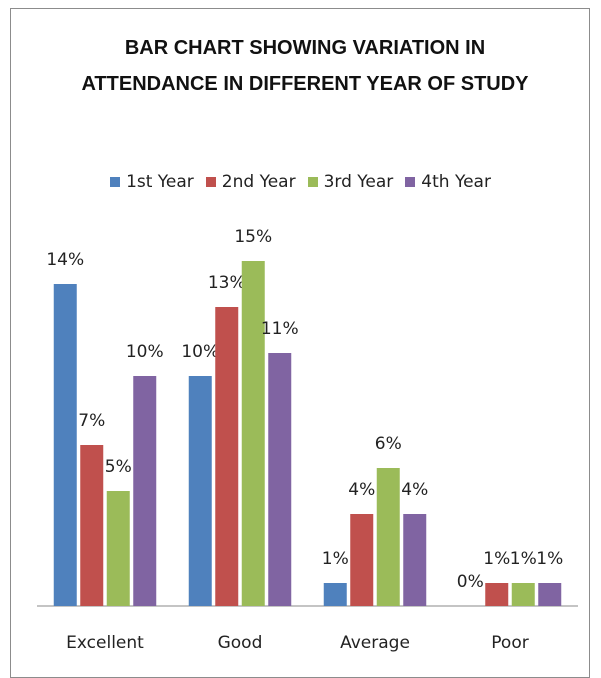 The image size is (601, 678). I want to click on legend-item: 2nd Year, so click(250, 182).